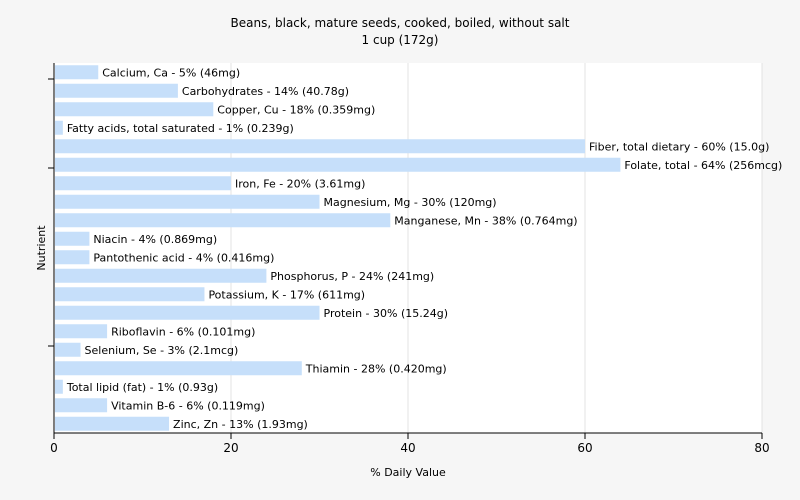 Image resolution: width=800 pixels, height=500 pixels. Describe the element at coordinates (400, 40) in the screenshot. I see `chart-subtitle: 1 cup (172g)` at that location.